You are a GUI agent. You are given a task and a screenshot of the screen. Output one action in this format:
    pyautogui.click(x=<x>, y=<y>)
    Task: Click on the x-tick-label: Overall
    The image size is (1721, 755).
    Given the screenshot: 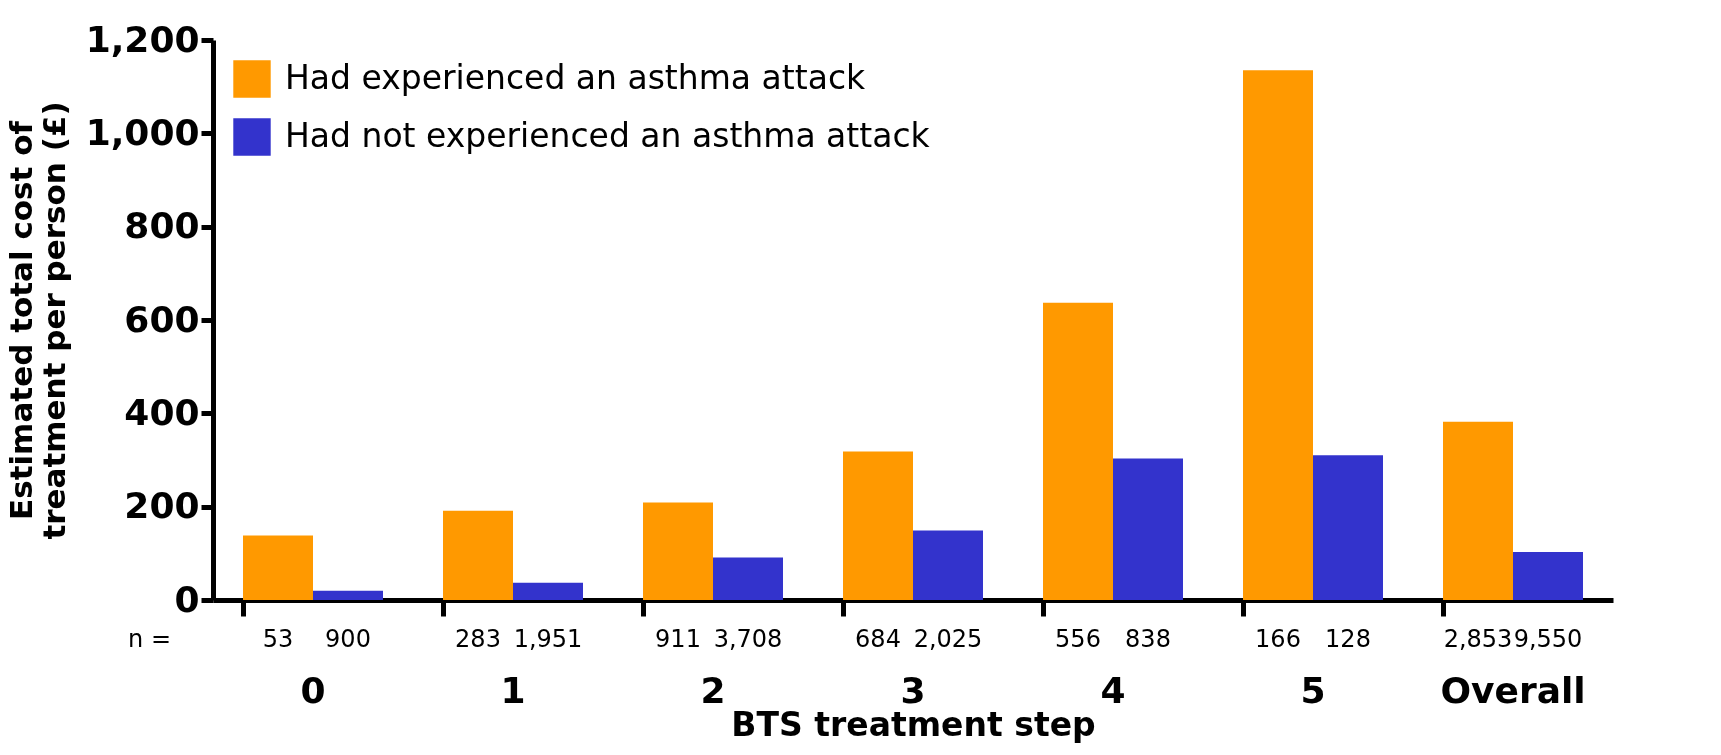 What is the action you would take?
    pyautogui.click(x=1513, y=690)
    